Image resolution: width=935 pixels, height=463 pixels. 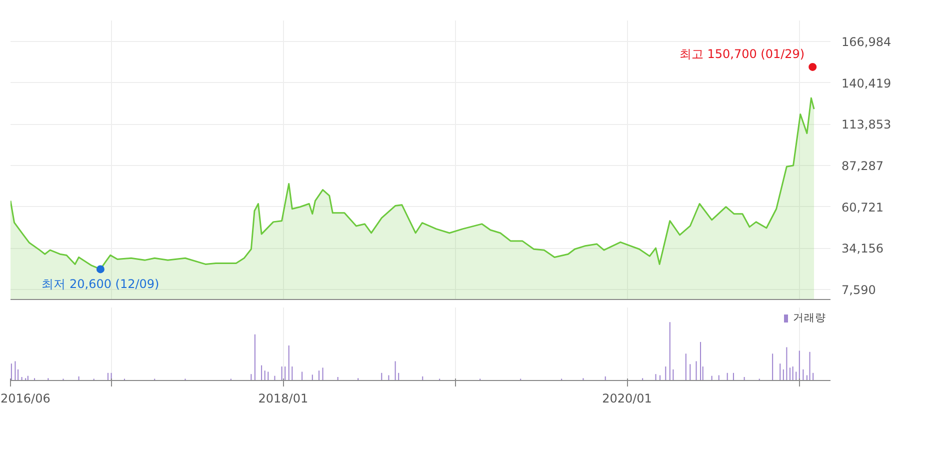 What do you see at coordinates (863, 166) in the screenshot?
I see `y-tick-label: 87,287` at bounding box center [863, 166].